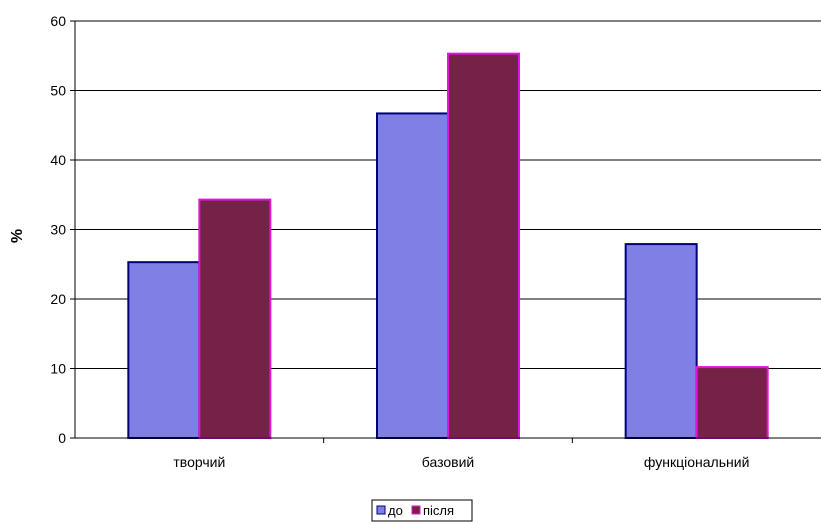  Describe the element at coordinates (58, 369) in the screenshot. I see `y-tick-label: 10` at that location.